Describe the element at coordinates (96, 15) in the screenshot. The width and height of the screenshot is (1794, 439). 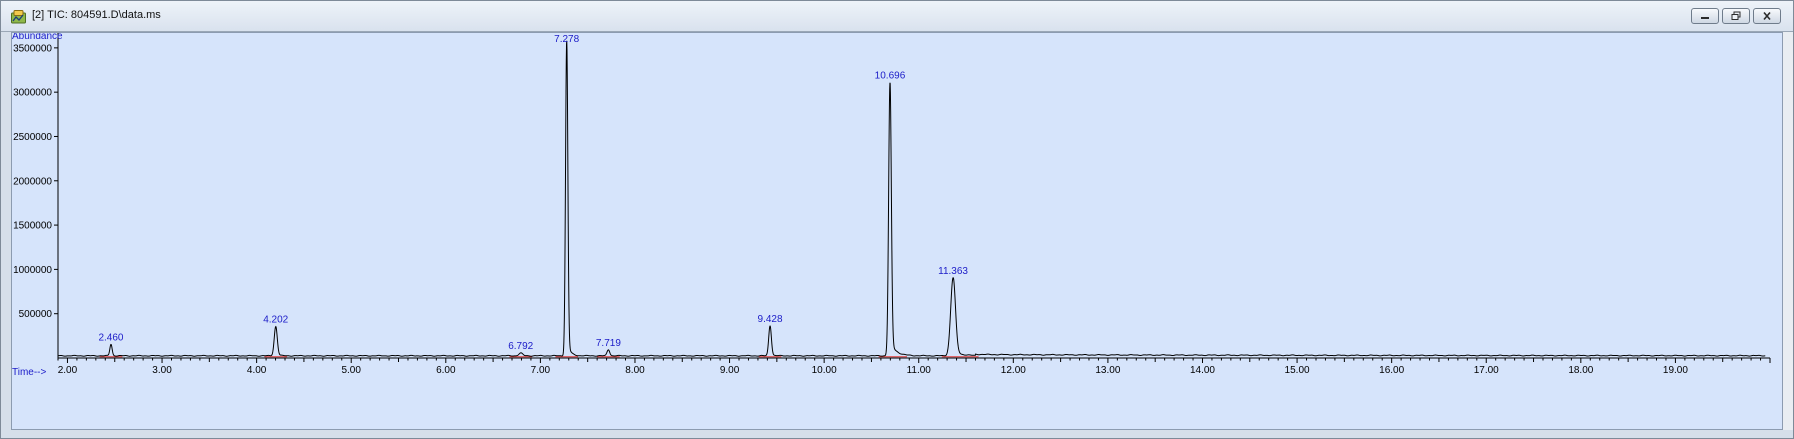
I see `window-title: [2] TIC: 804591.D\data.ms` at that location.